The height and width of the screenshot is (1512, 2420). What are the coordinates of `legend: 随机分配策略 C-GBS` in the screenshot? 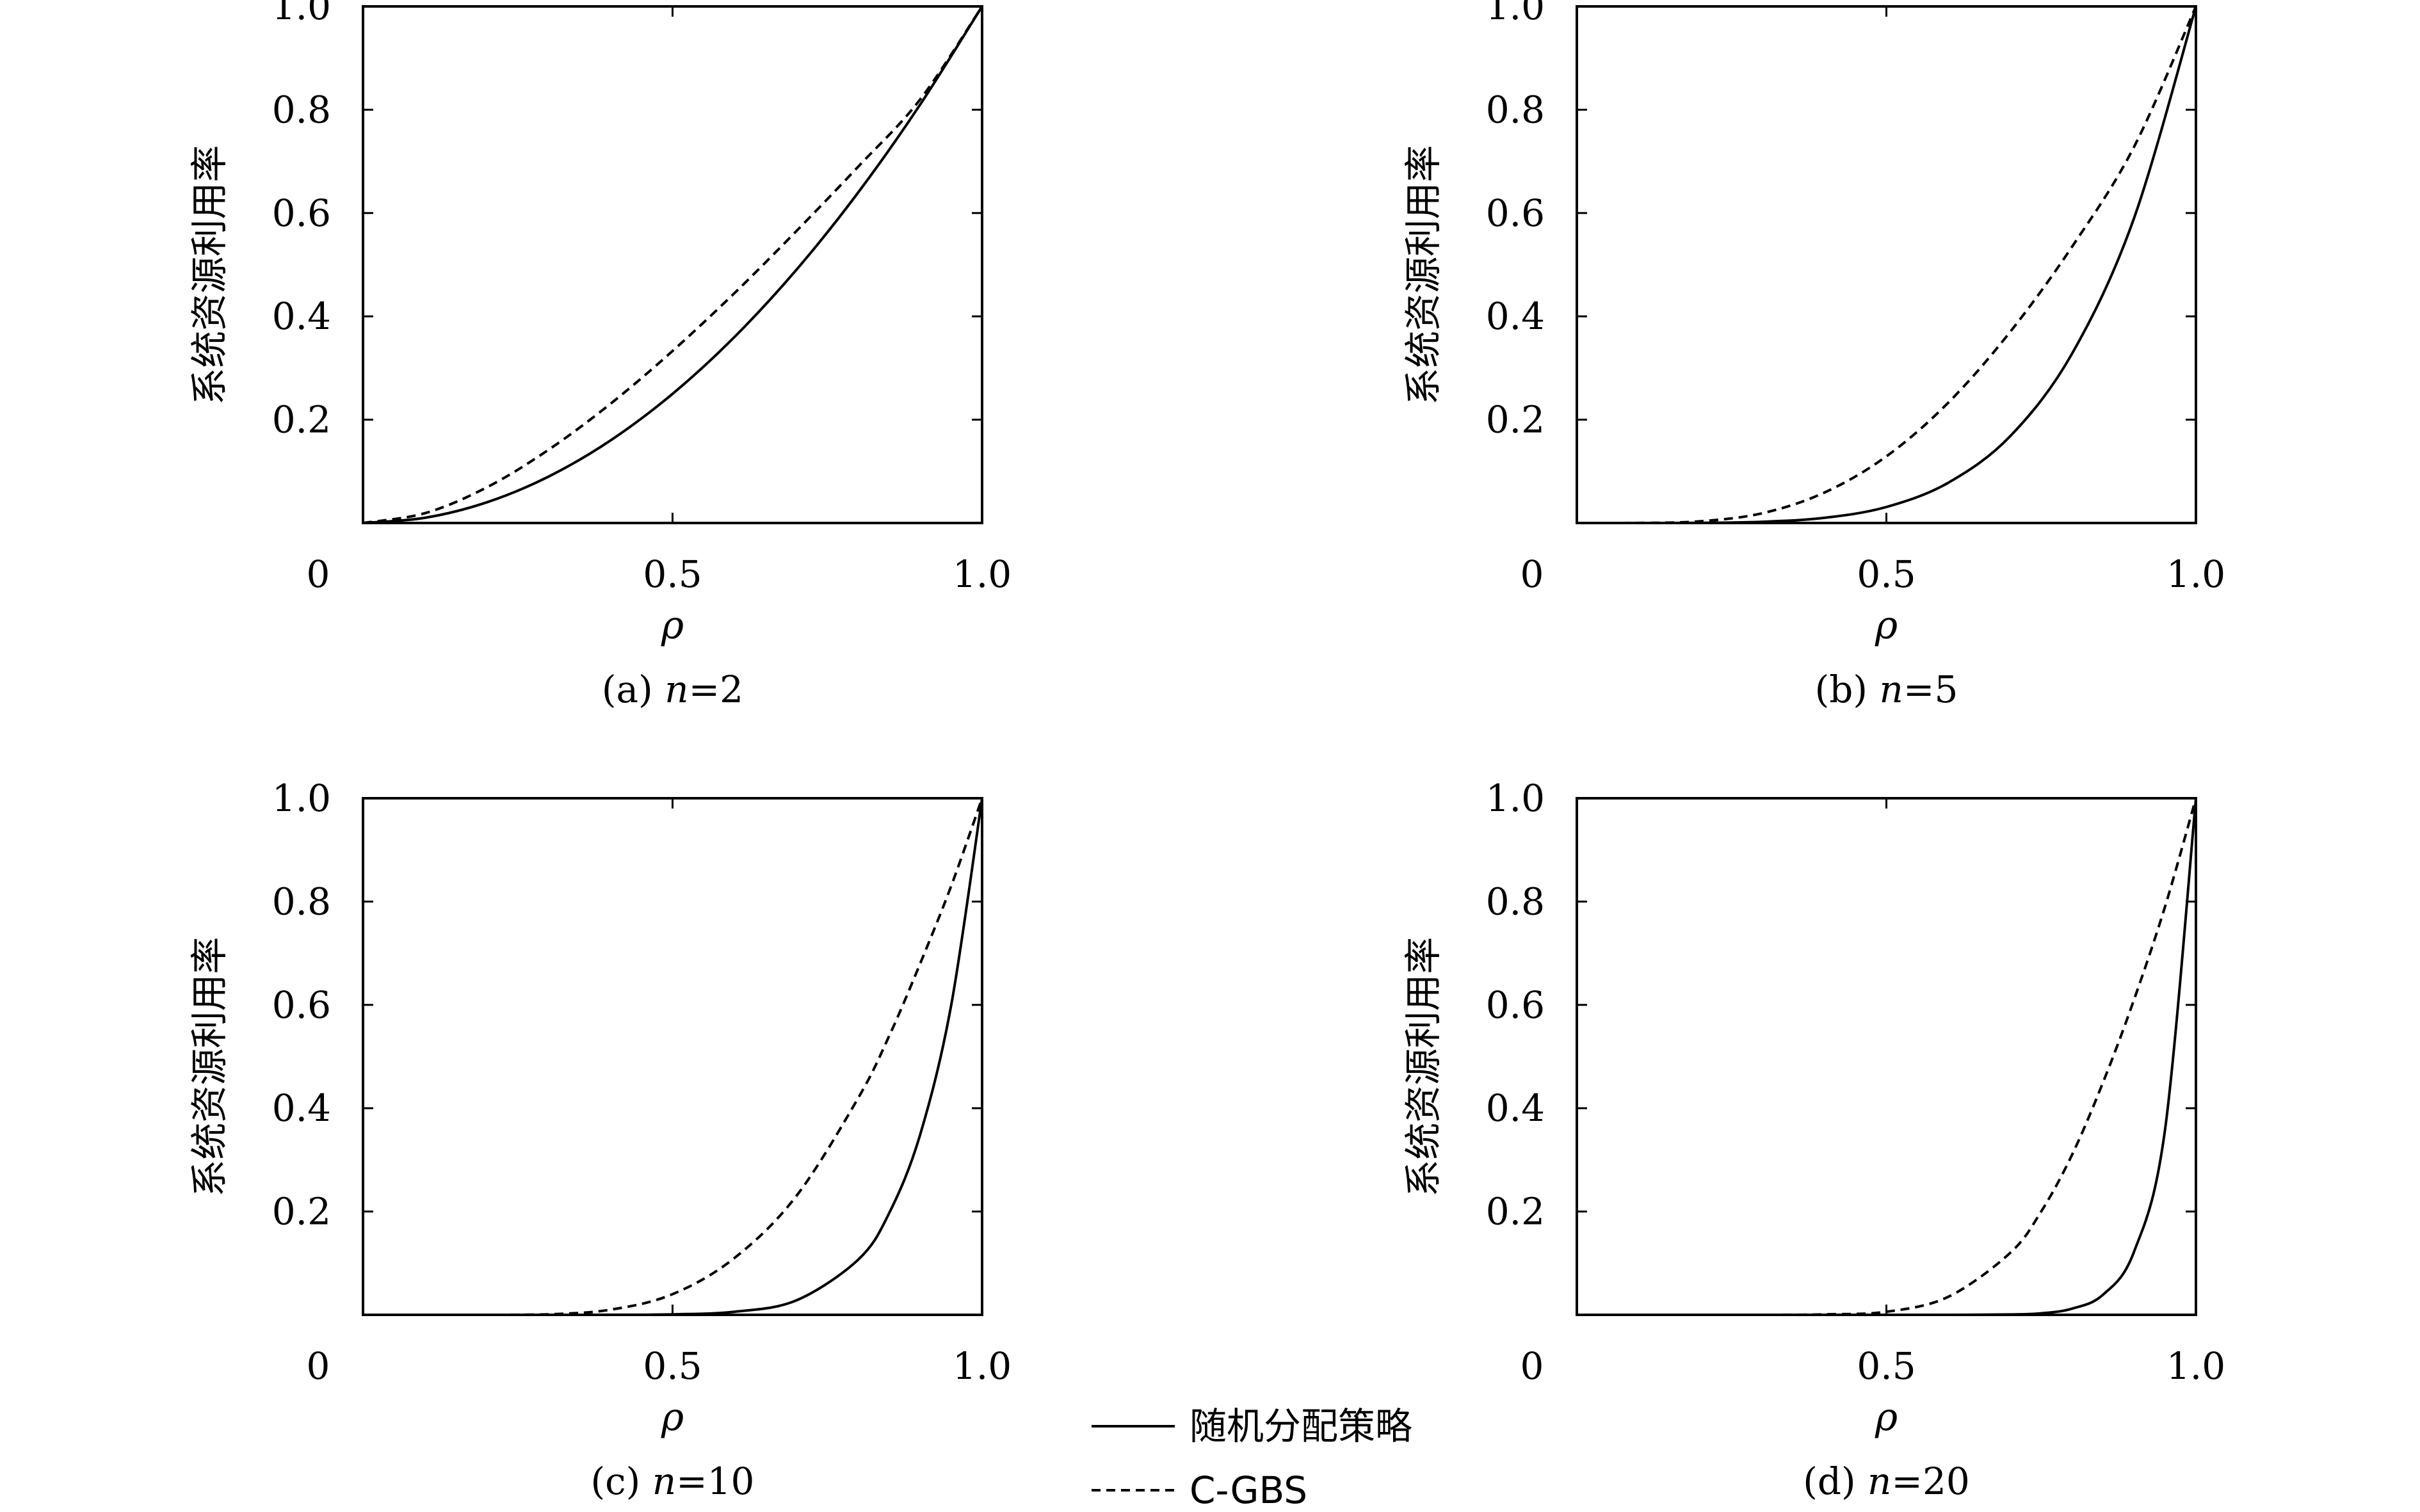 It's located at (1252, 1458).